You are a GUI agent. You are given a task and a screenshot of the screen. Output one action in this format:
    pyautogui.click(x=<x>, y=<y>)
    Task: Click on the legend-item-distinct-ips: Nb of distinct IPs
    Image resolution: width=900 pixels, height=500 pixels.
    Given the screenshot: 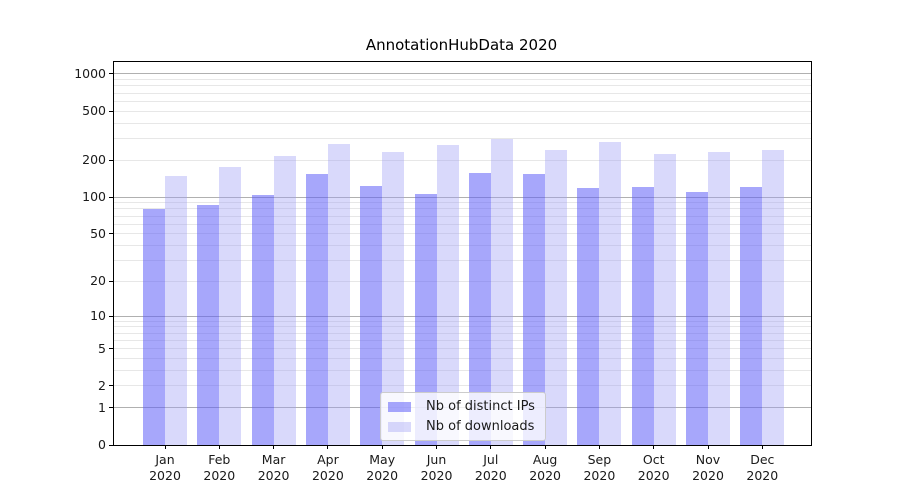 What is the action you would take?
    pyautogui.click(x=461, y=406)
    